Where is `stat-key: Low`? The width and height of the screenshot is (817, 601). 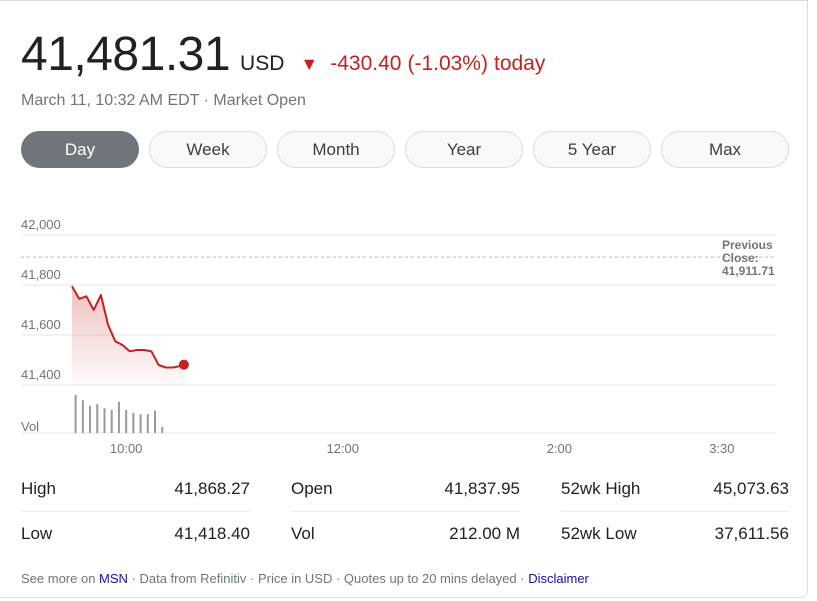
stat-key: Low is located at coordinates (37, 533).